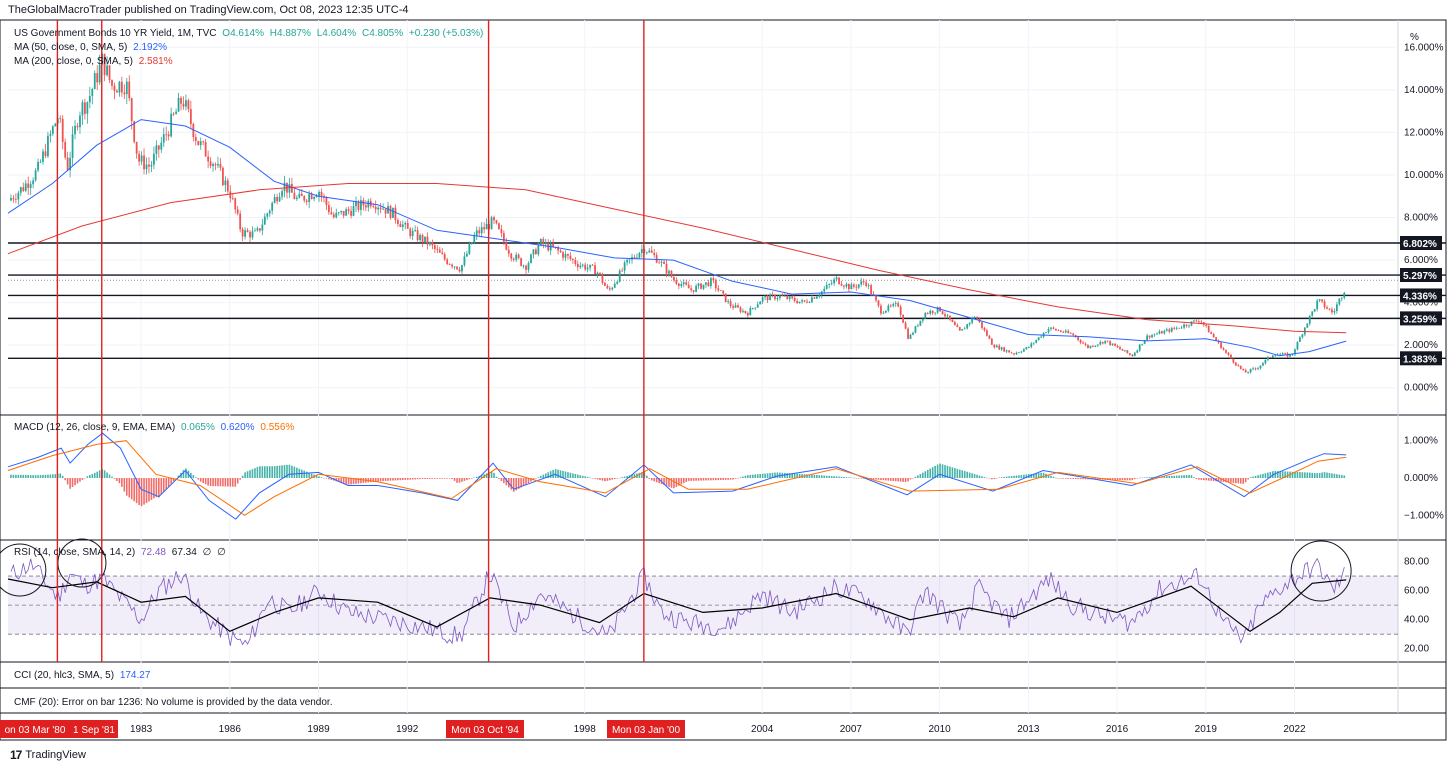  Describe the element at coordinates (1416, 649) in the screenshot. I see `rsi-tick-label: 20.00` at that location.